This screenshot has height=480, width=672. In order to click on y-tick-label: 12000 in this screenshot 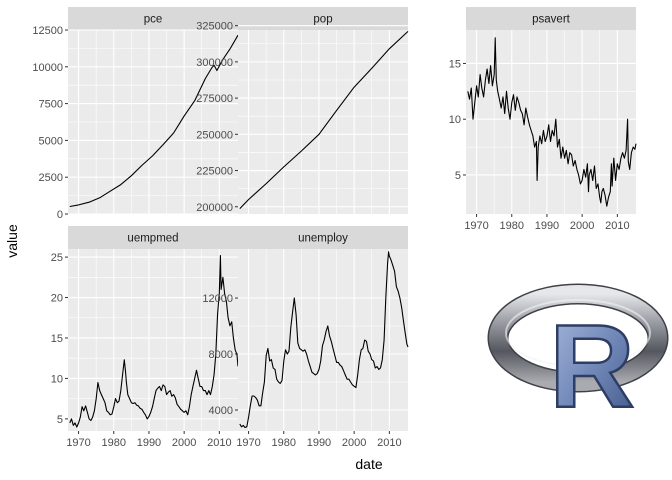, I will do `click(217, 299)`.